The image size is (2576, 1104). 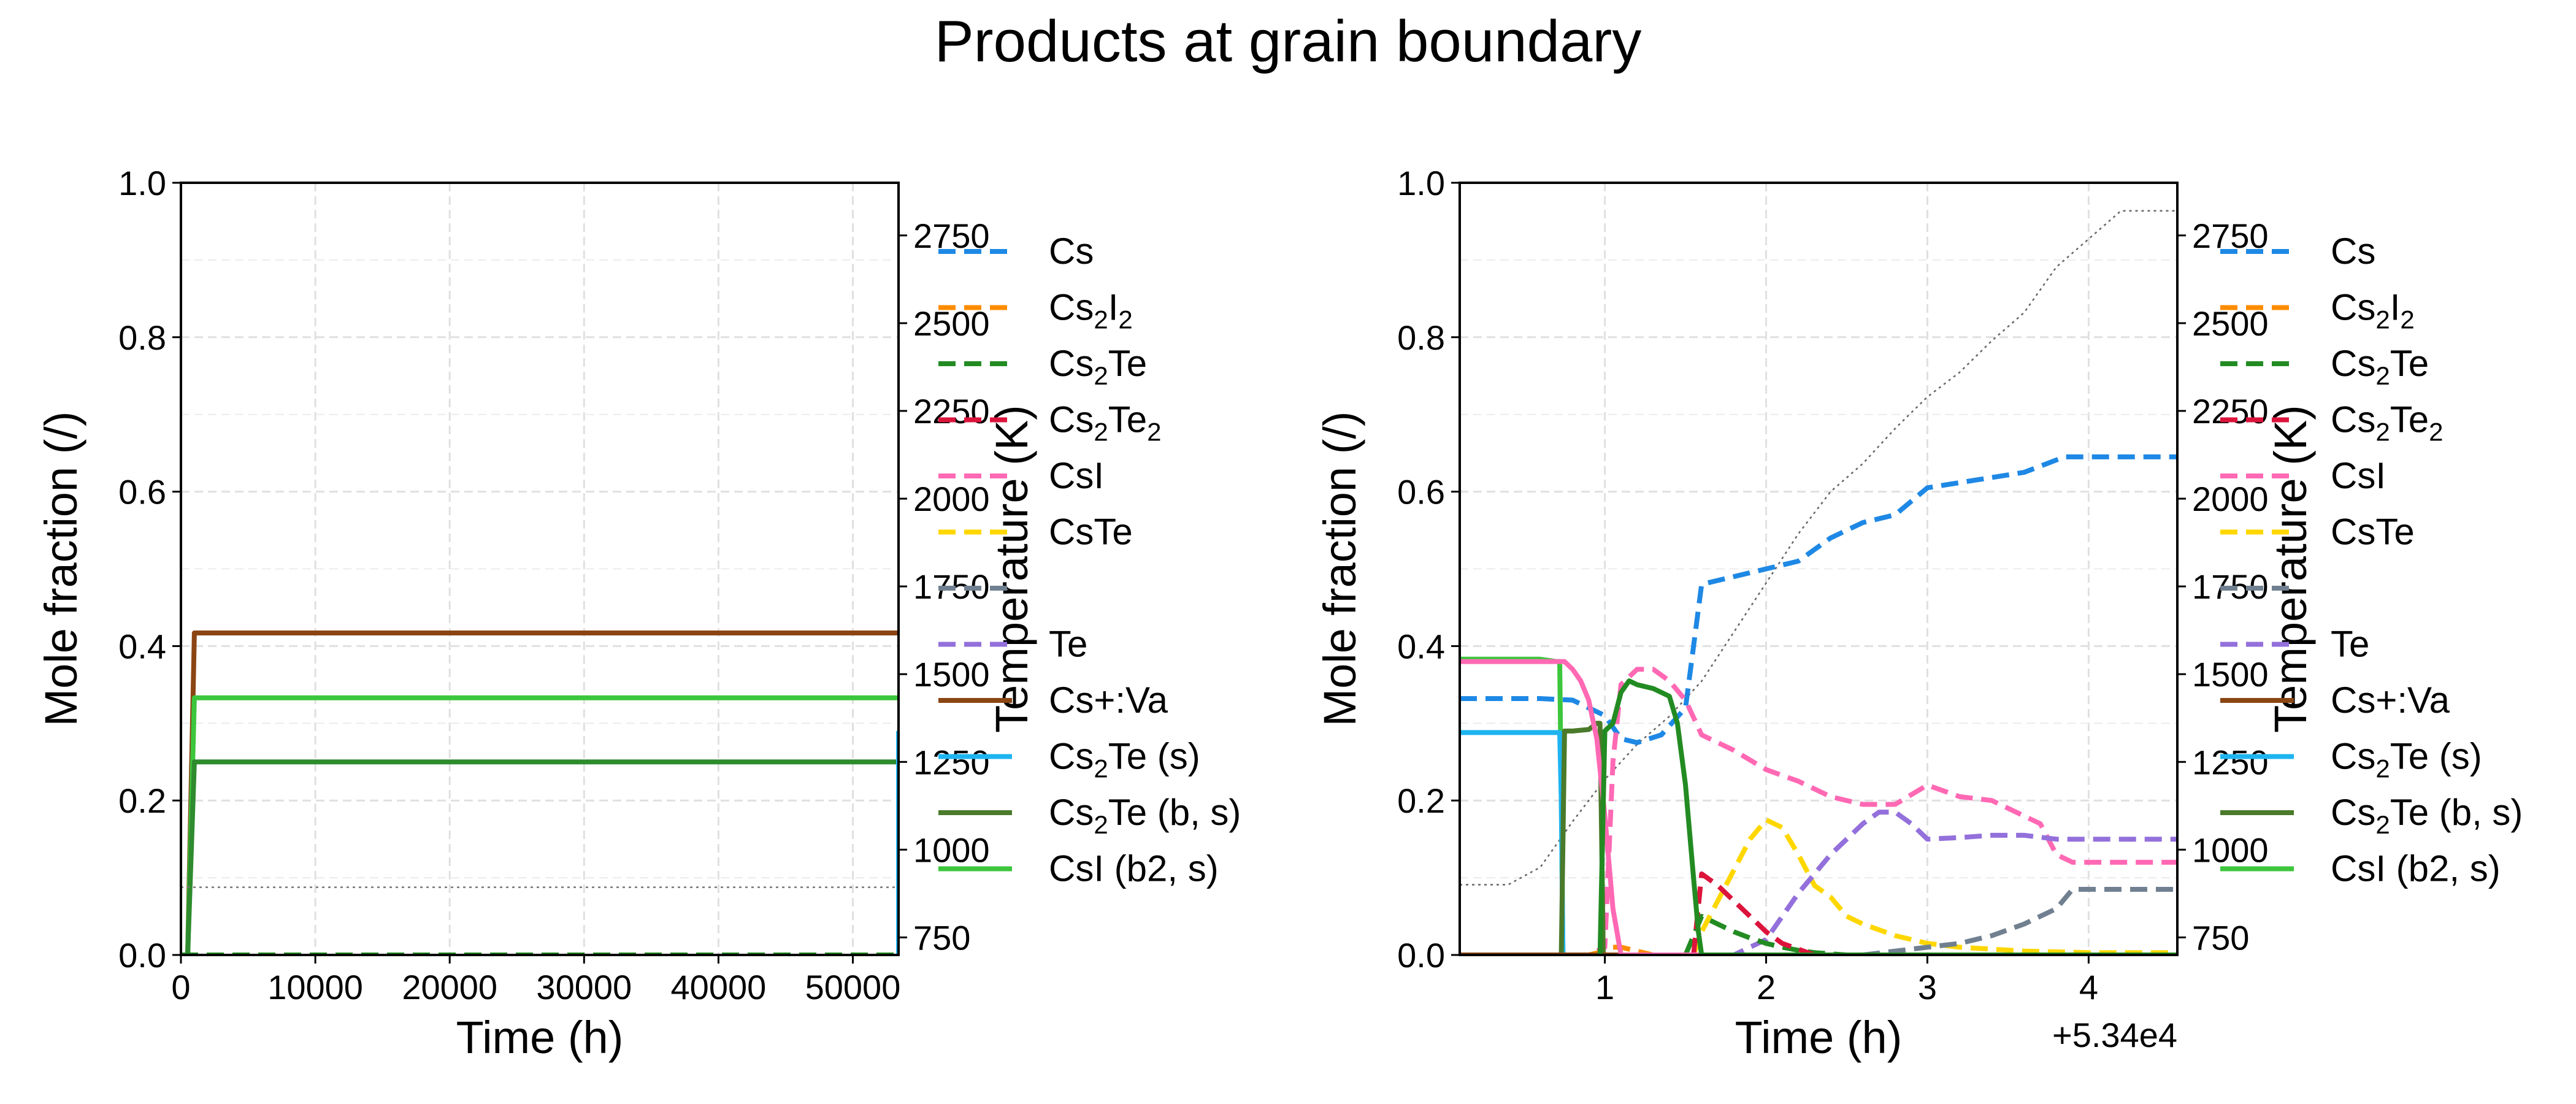 I want to click on x-tick-label: 20000, so click(x=449, y=987).